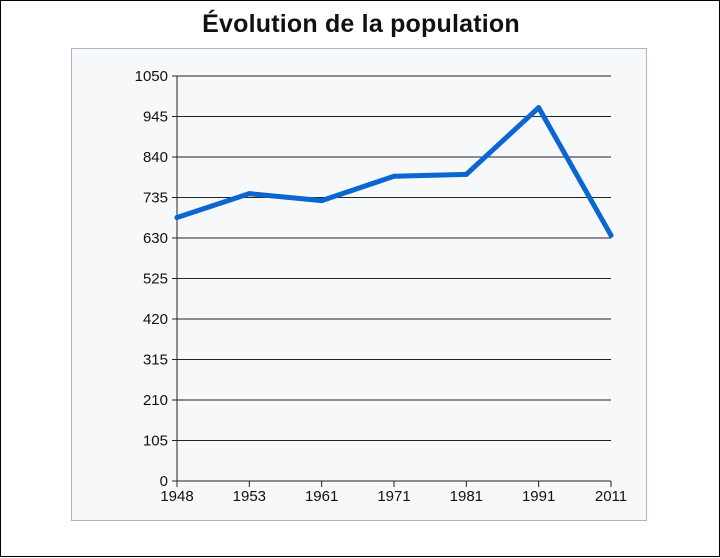 The width and height of the screenshot is (720, 558). I want to click on data-point-1961, so click(322, 201).